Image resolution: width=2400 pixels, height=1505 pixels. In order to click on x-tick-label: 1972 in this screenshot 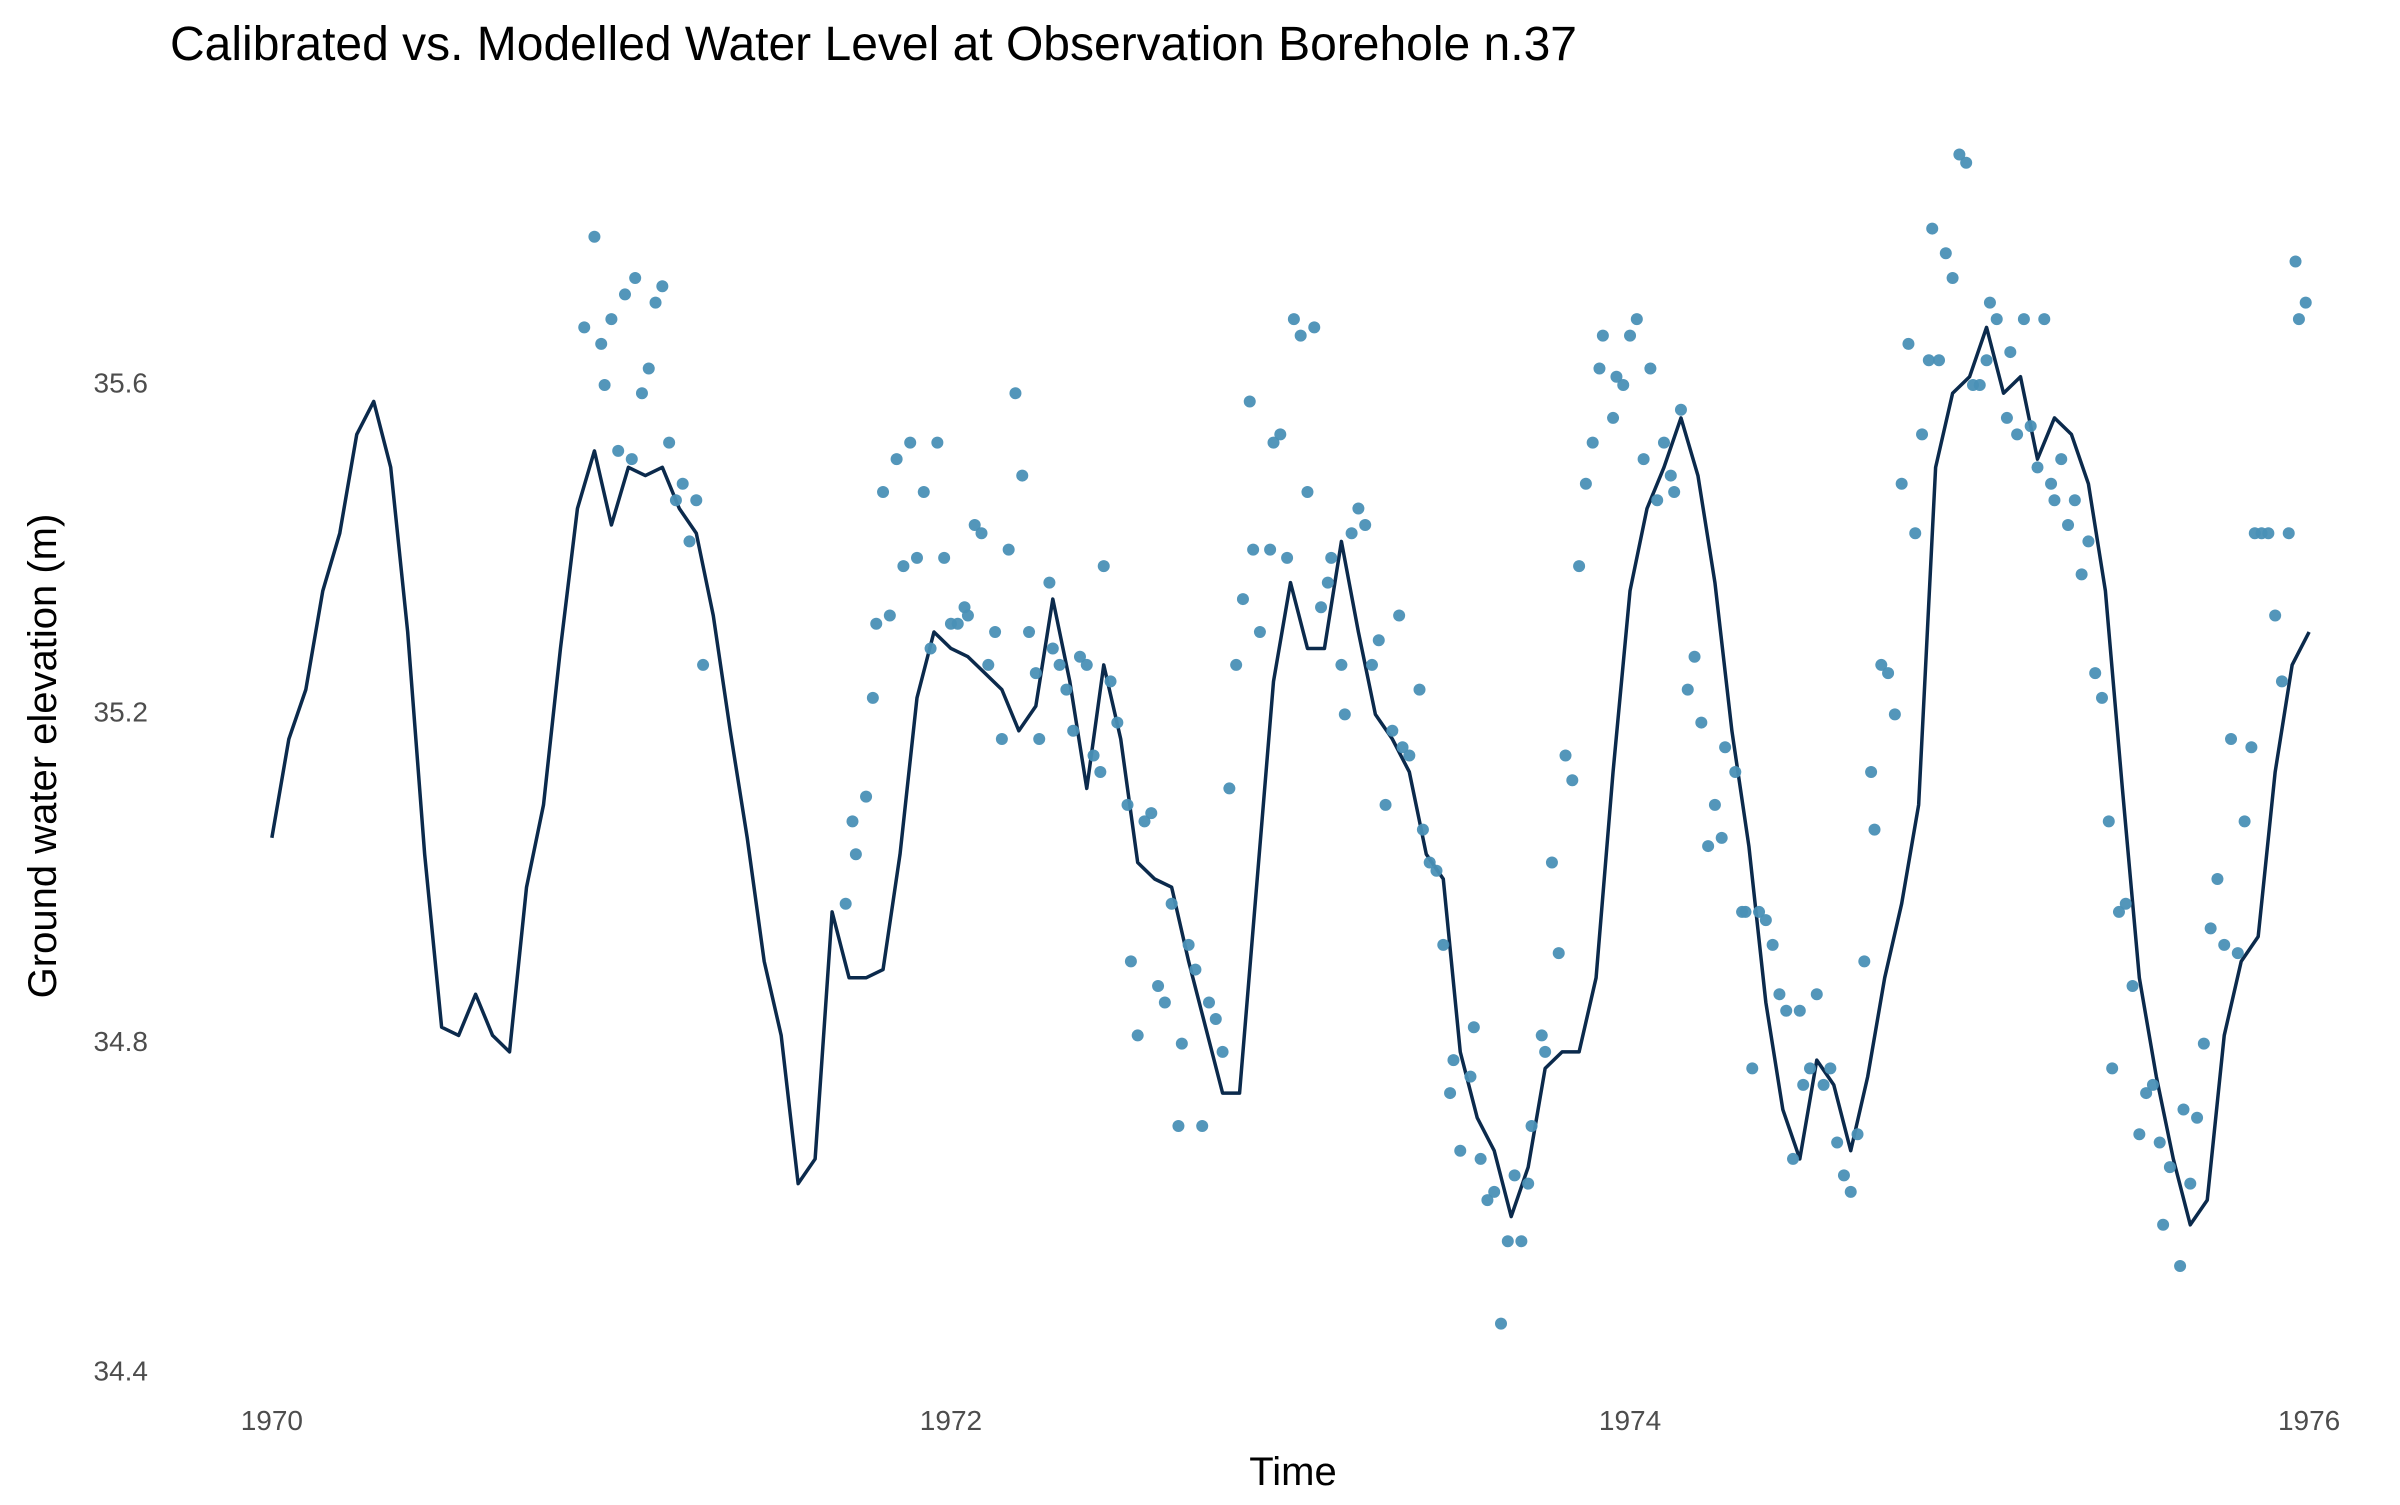, I will do `click(951, 1420)`.